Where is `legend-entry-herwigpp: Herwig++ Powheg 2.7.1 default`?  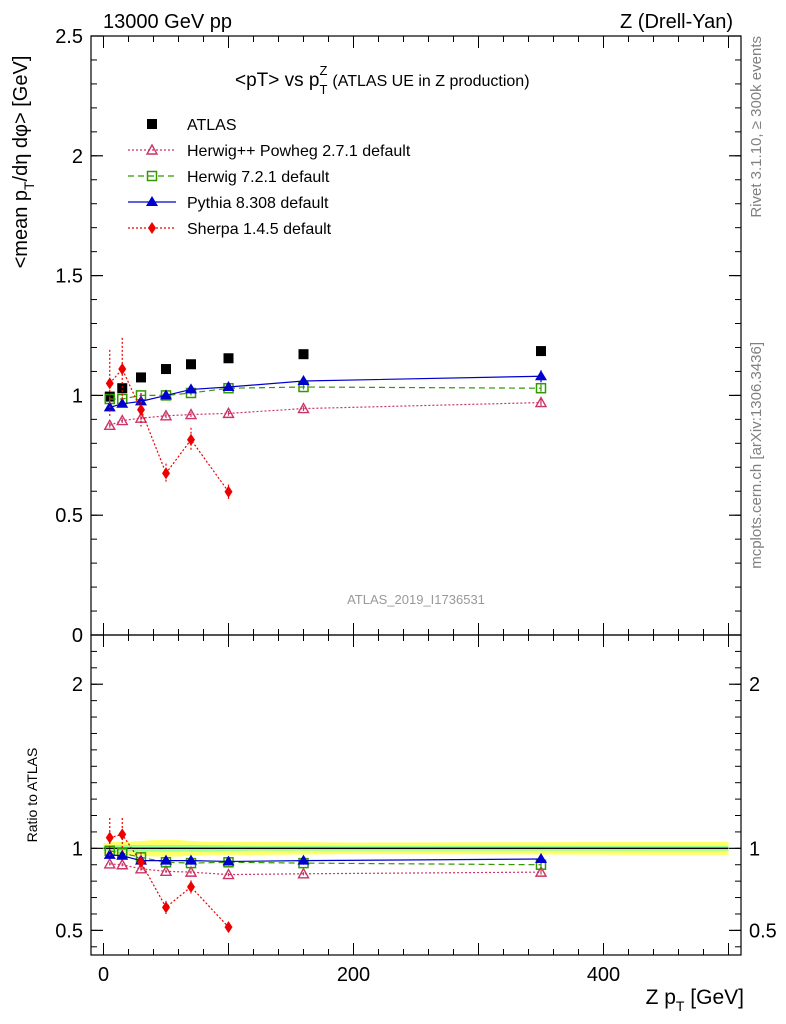
legend-entry-herwigpp: Herwig++ Powheg 2.7.1 default is located at coordinates (269, 151).